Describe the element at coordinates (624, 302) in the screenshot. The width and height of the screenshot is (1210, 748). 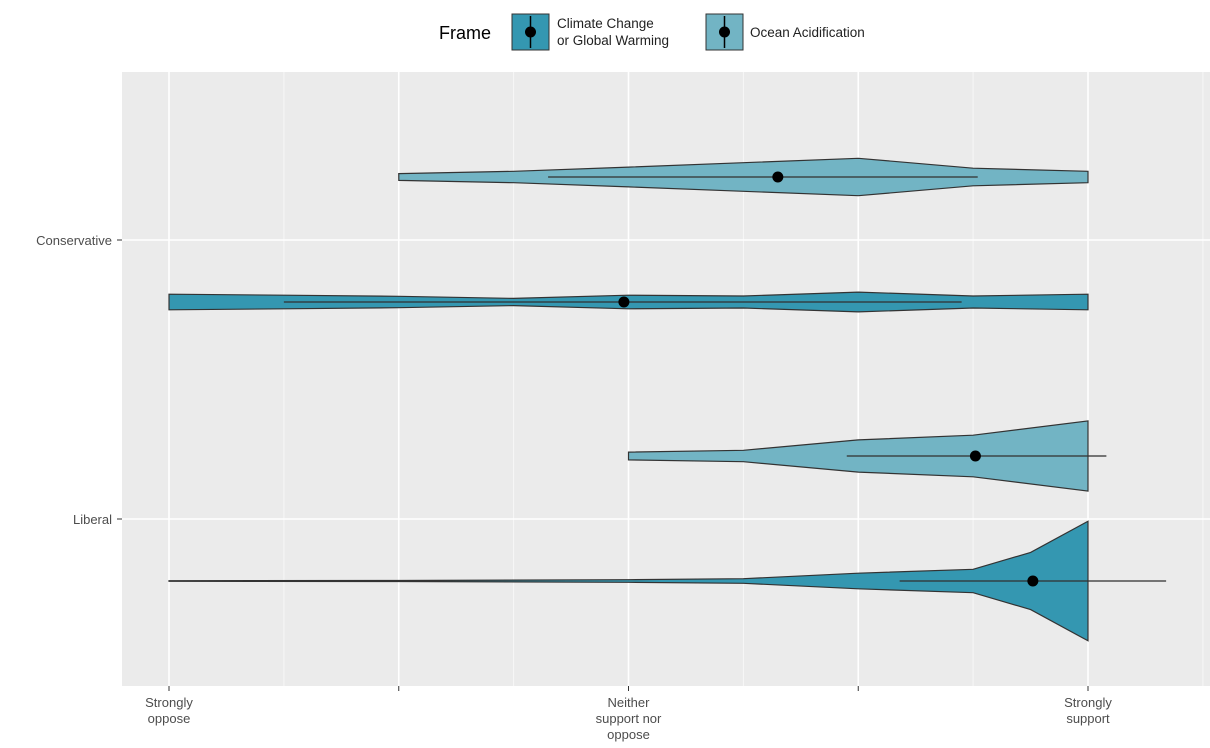
I see `mean-point-climate-change-or-global-warming-conservative` at that location.